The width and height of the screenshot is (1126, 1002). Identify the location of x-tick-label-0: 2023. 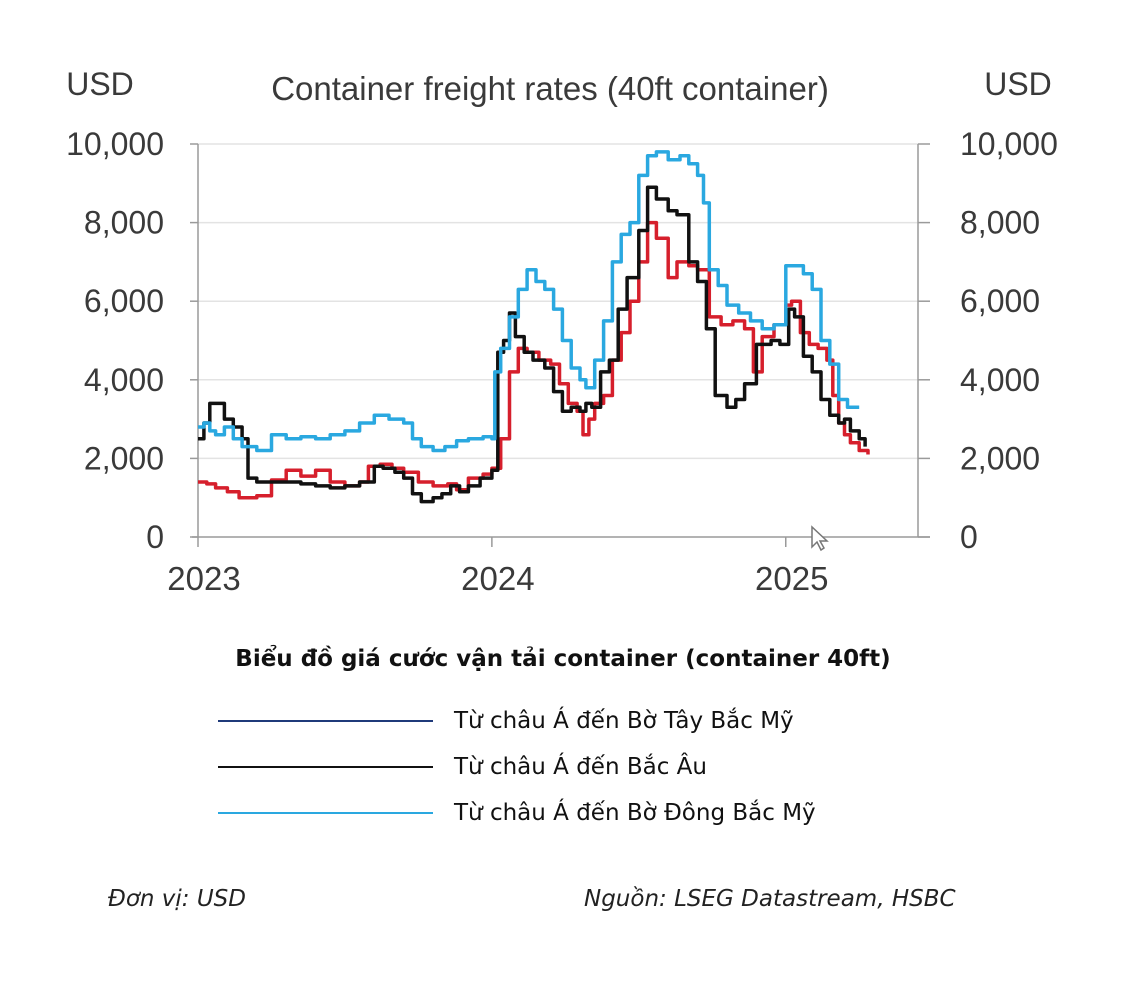
(203, 578).